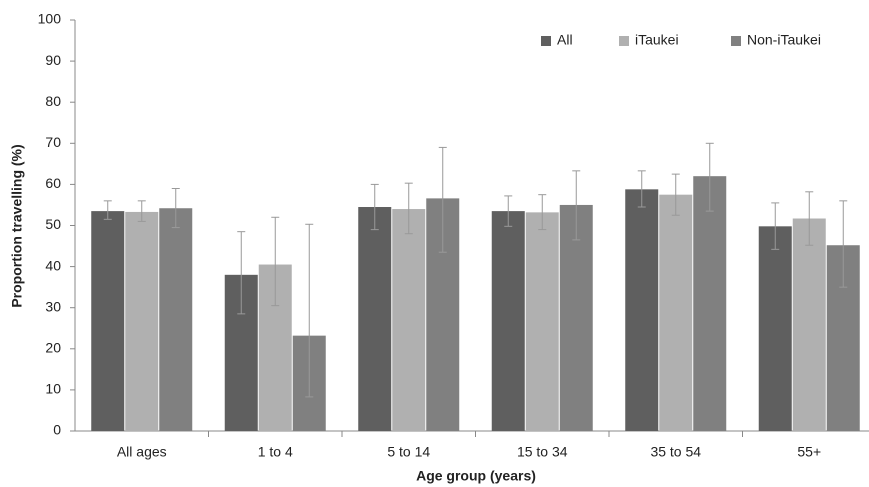 Image resolution: width=869 pixels, height=487 pixels. I want to click on y-tick-label: 90, so click(53, 60).